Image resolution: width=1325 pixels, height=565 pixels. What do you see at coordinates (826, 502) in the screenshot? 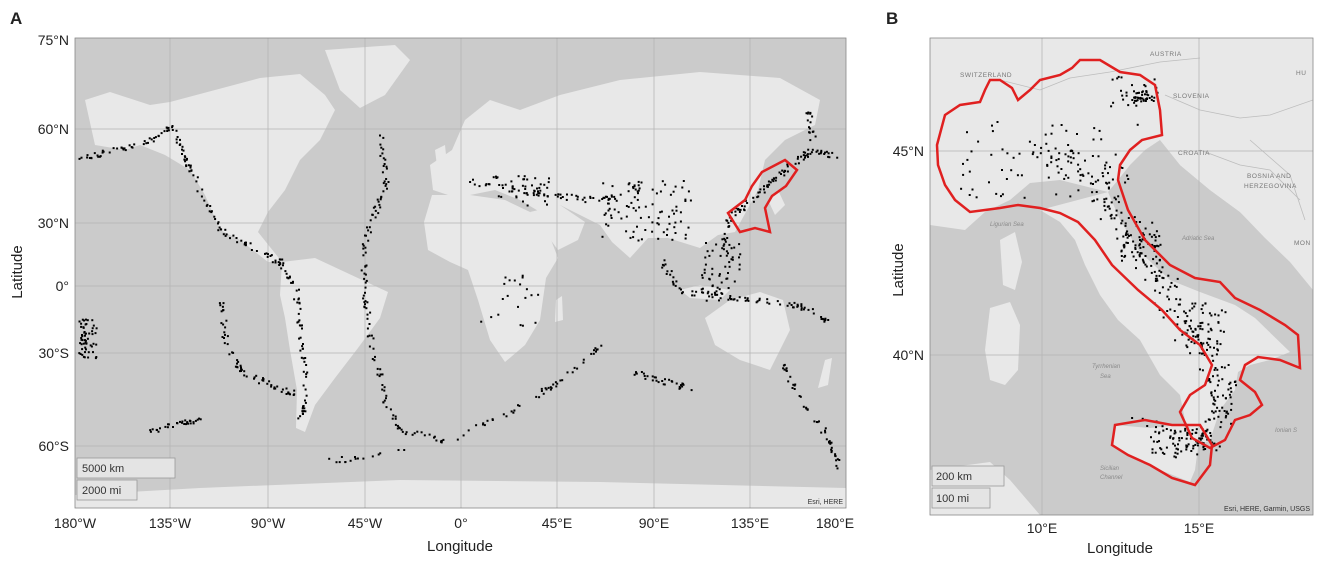
I see `map-attribution-world: Esri, HERE` at bounding box center [826, 502].